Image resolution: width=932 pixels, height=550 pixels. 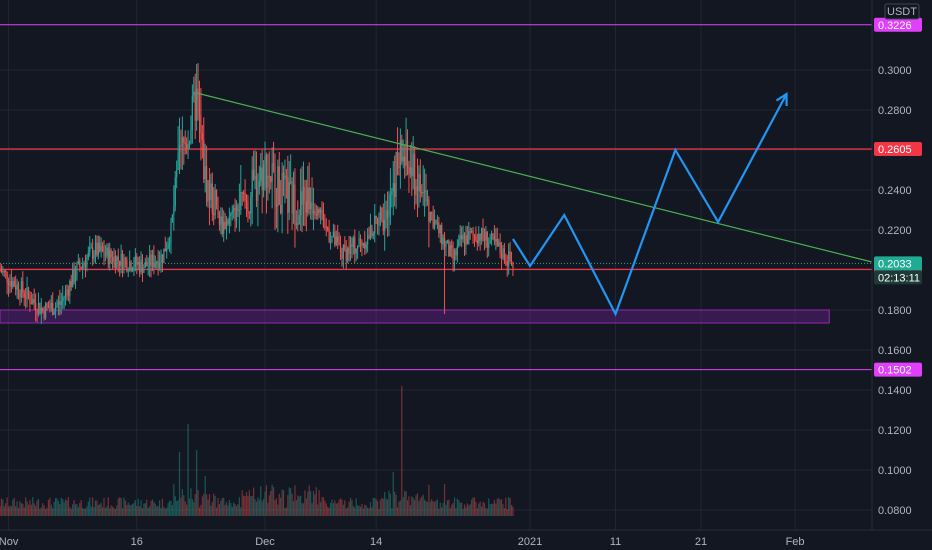 I want to click on currency-badge, so click(x=902, y=11).